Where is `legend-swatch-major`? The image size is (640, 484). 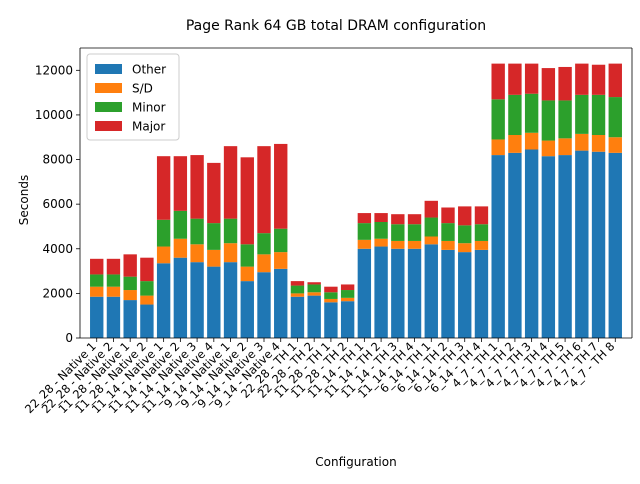
legend-swatch-major is located at coordinates (108, 126).